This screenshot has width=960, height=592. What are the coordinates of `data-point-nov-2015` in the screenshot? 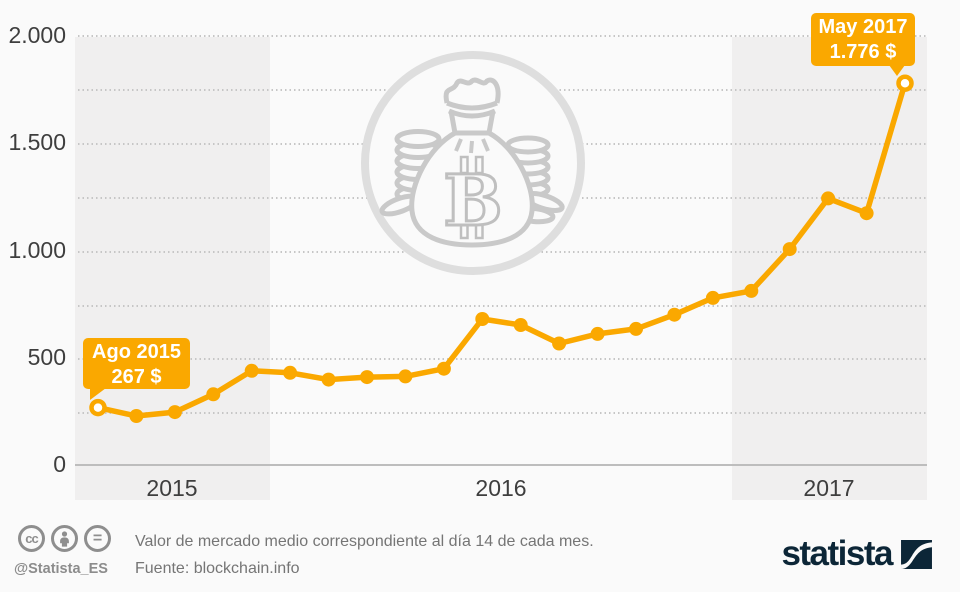 It's located at (213, 394).